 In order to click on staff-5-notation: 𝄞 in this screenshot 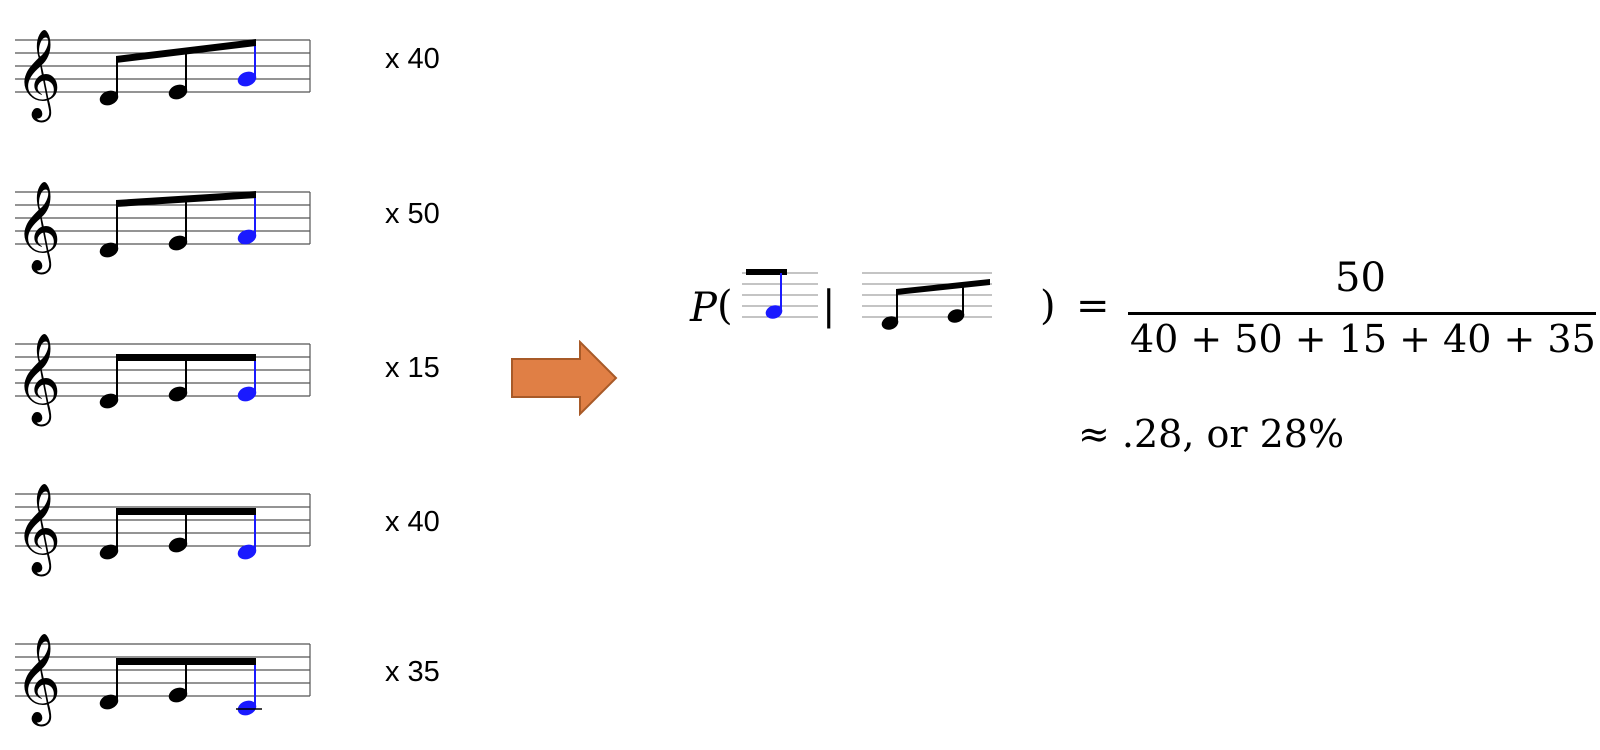, I will do `click(163, 680)`.